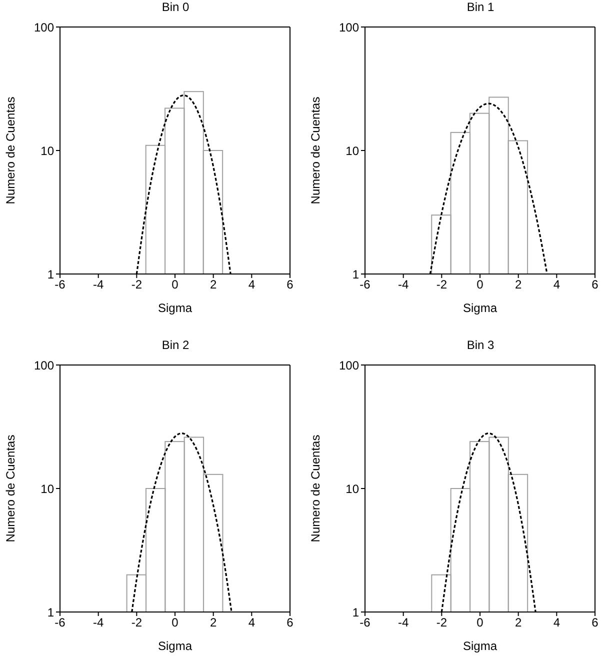 This screenshot has width=613, height=657. I want to click on chart-title: Bin 2, so click(175, 346).